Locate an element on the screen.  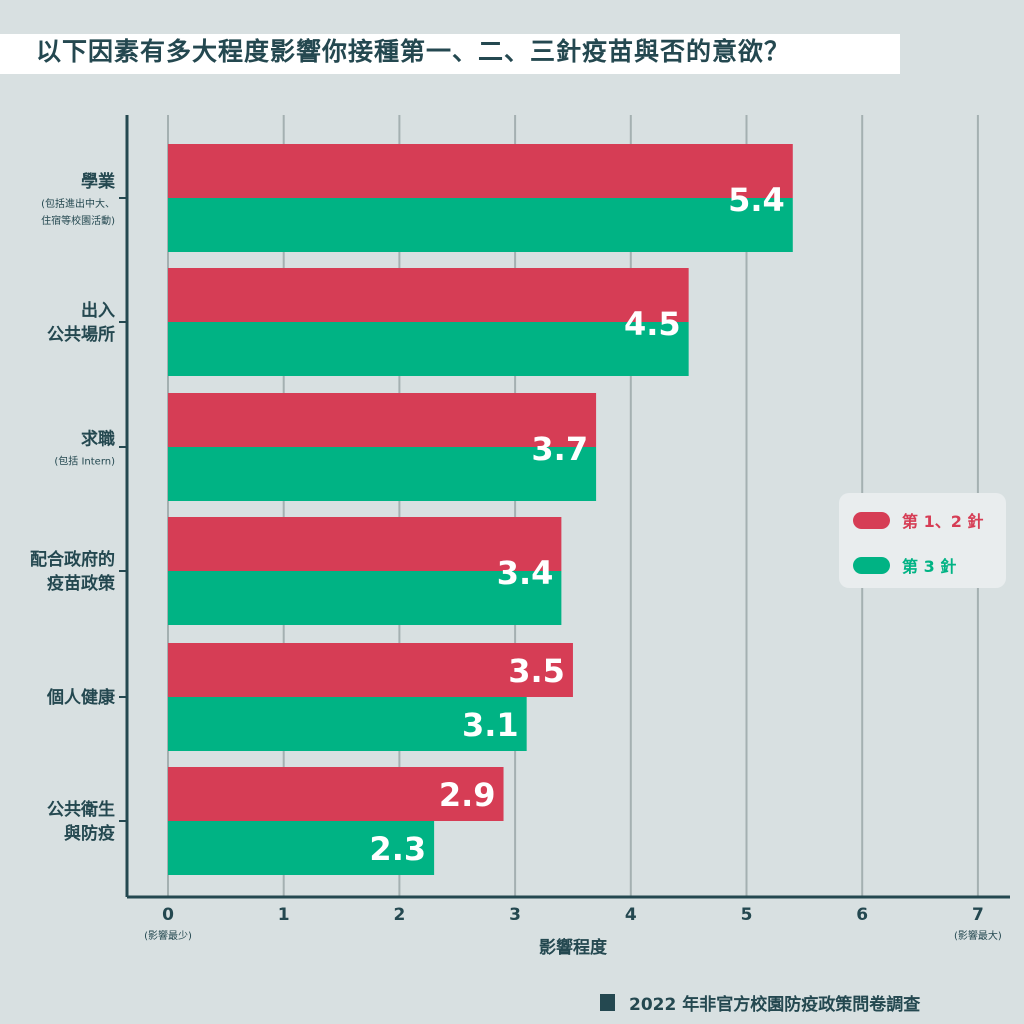
x-min-note: (影響最少) is located at coordinates (168, 935).